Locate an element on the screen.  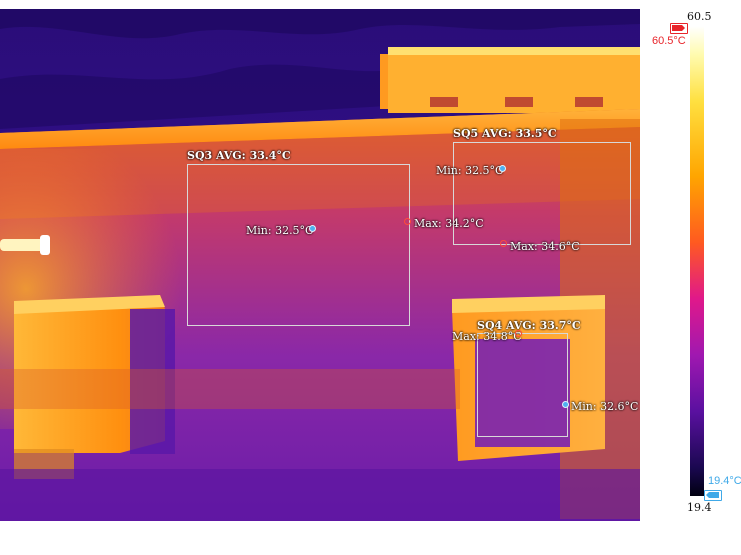
roi-min-label-sq3: Min: 32.5°C is located at coordinates (280, 230).